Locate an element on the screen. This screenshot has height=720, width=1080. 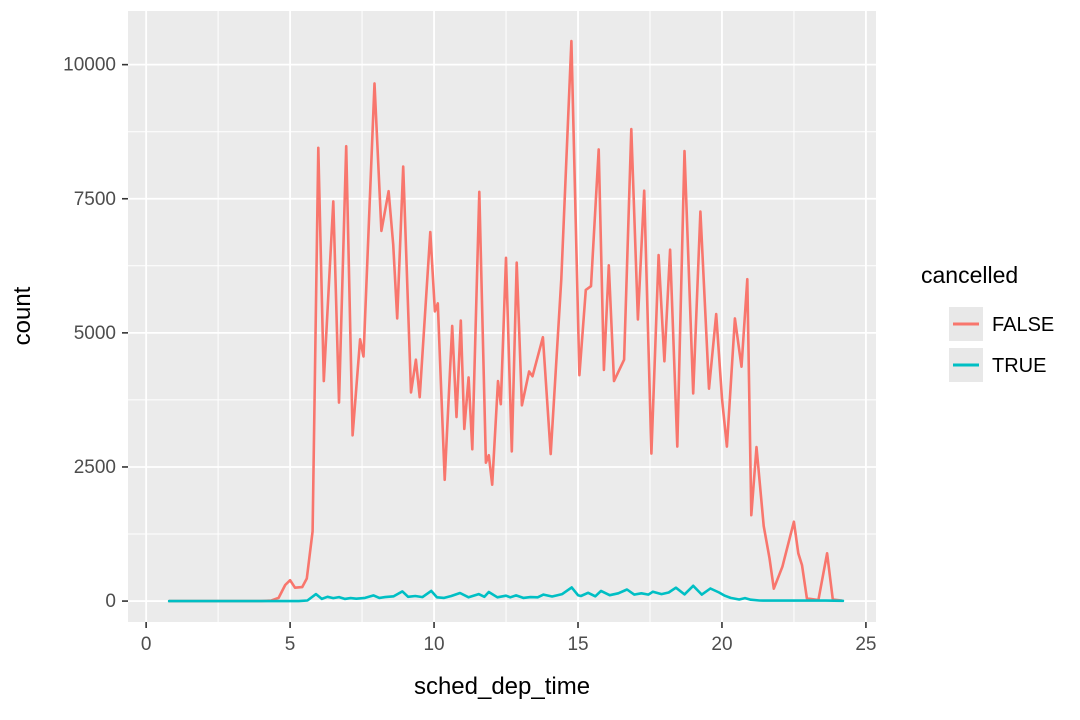
x-axis-title: sched_dep_time is located at coordinates (502, 686).